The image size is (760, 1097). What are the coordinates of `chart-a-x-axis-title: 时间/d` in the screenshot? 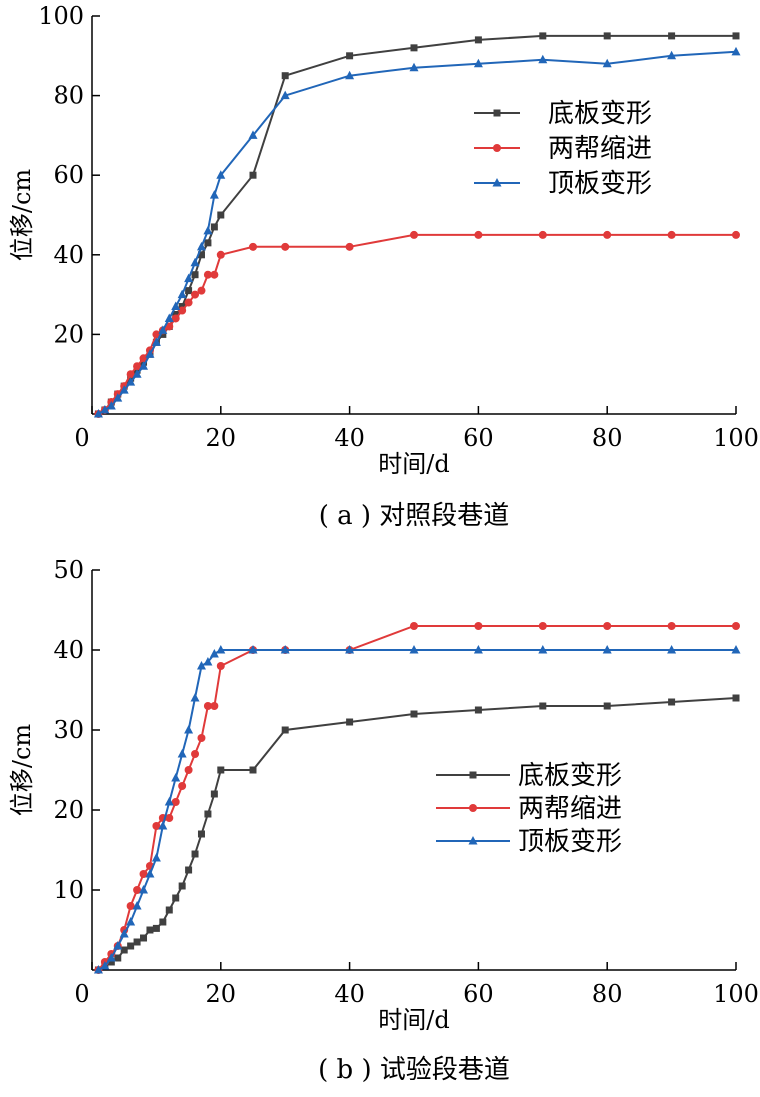 It's located at (413, 464).